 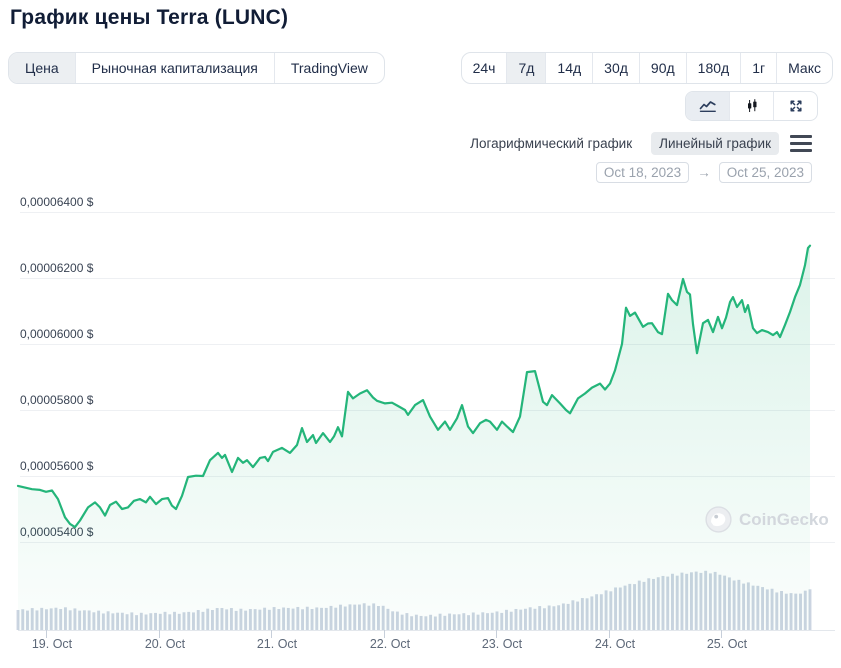 I want to click on range-button-7d: 7д, so click(x=527, y=68).